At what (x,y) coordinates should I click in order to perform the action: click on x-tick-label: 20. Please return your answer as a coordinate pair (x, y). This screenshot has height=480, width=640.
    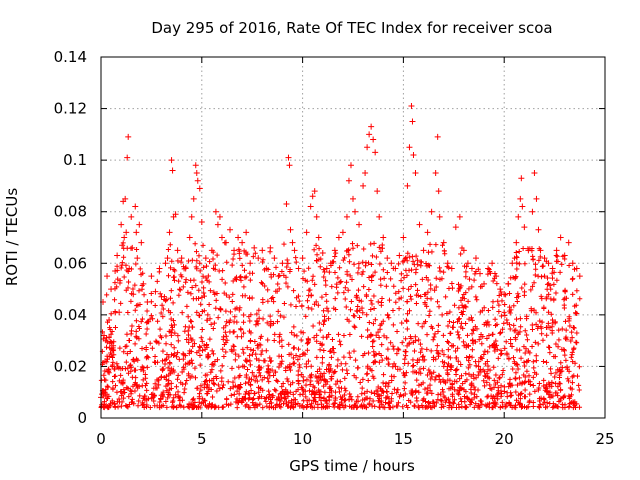
    Looking at the image, I should click on (504, 439).